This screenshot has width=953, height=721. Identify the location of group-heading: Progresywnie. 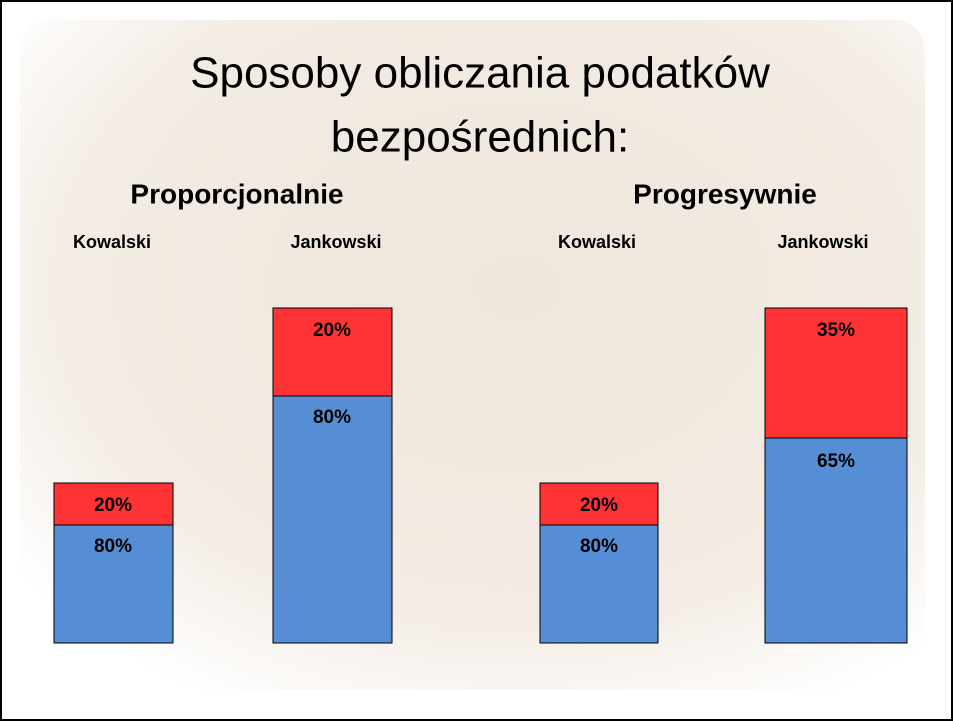
(725, 193).